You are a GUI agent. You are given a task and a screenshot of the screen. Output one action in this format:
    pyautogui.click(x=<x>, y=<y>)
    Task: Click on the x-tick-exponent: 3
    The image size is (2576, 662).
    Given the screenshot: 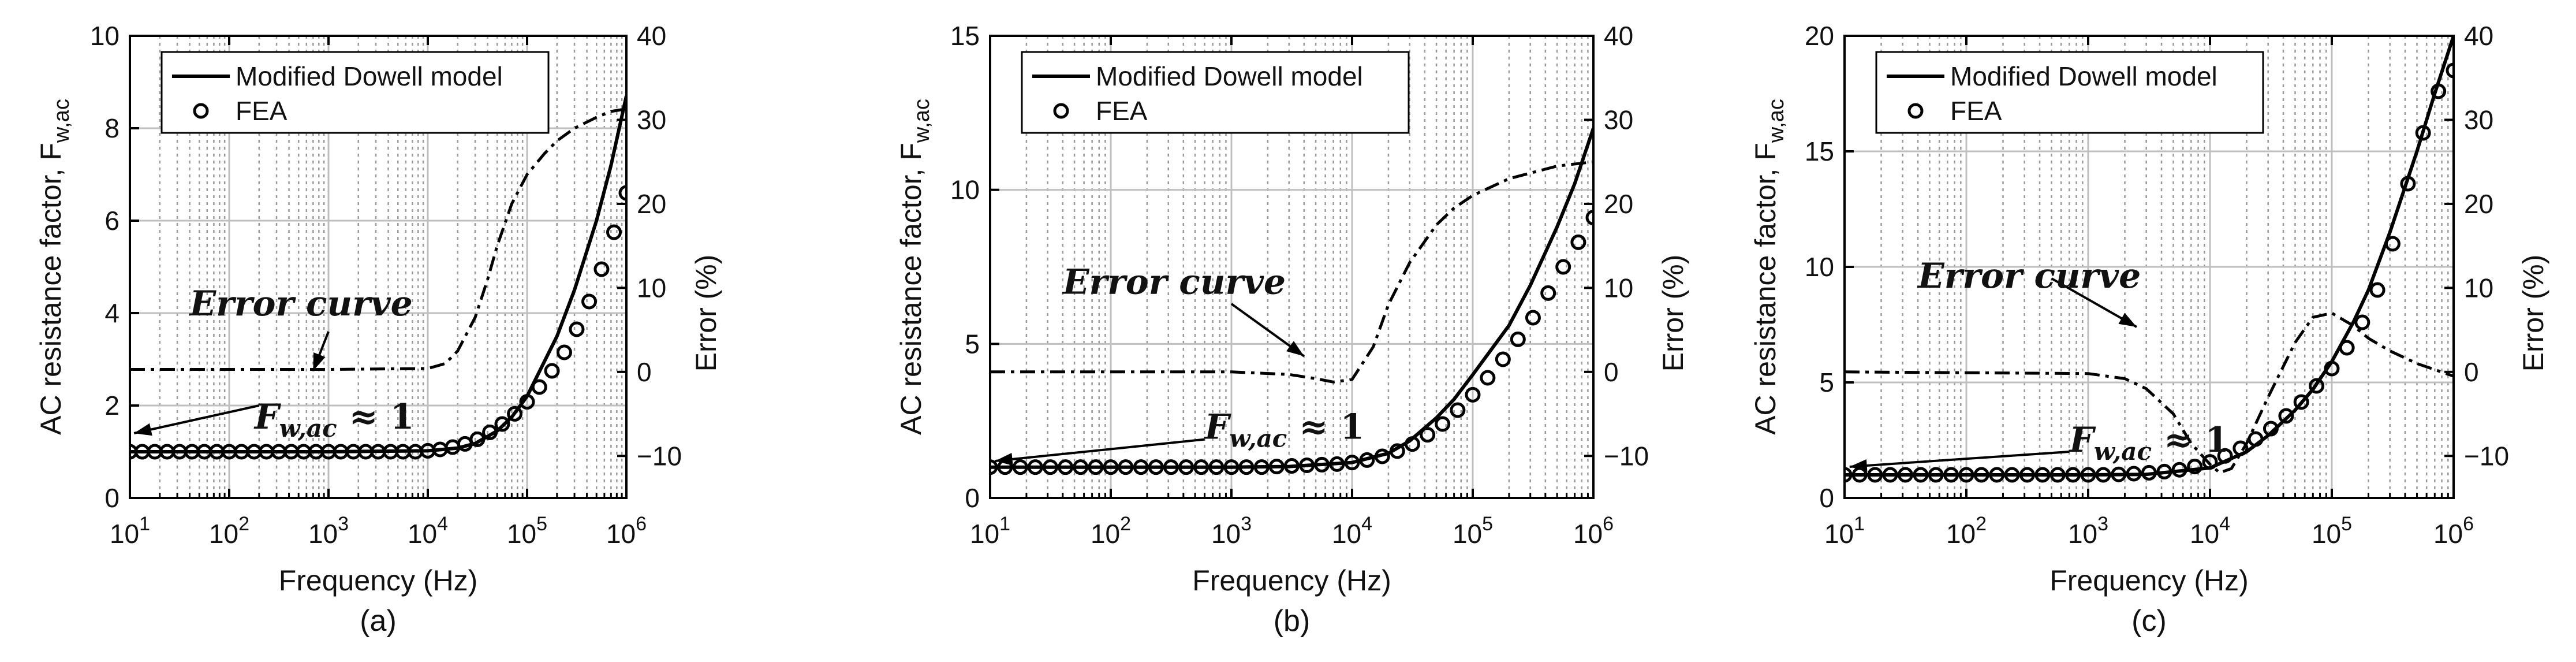 What is the action you would take?
    pyautogui.click(x=343, y=524)
    